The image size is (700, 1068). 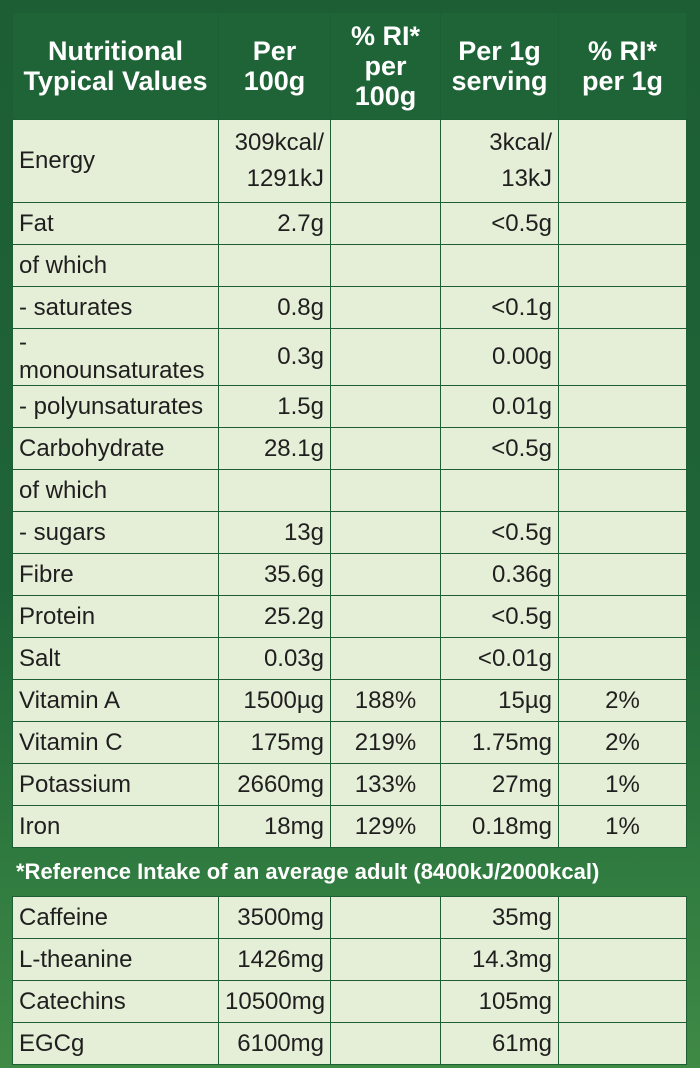 What do you see at coordinates (115, 1001) in the screenshot?
I see `nutrient-label: Catechins` at bounding box center [115, 1001].